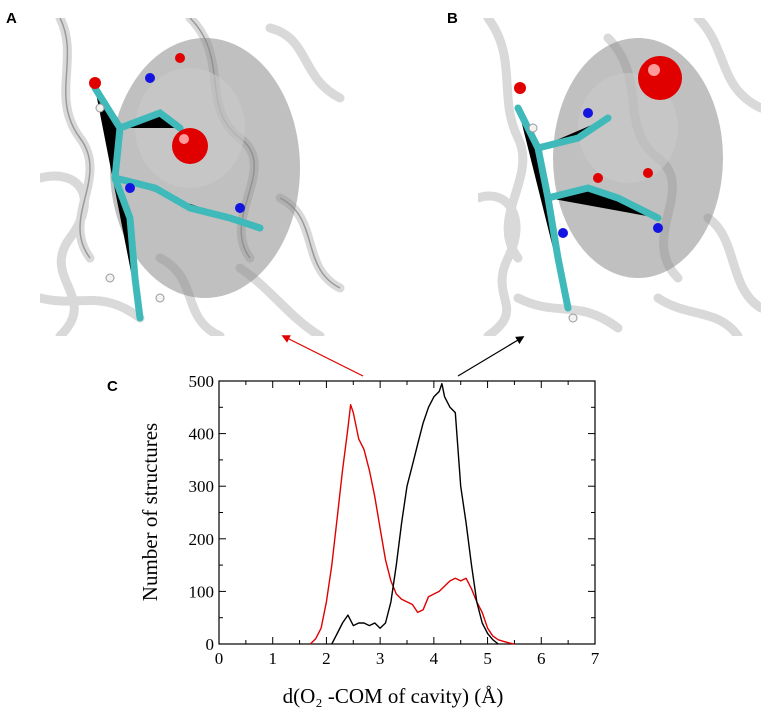 The height and width of the screenshot is (714, 765). Describe the element at coordinates (380, 658) in the screenshot. I see `x-tick-label: 3` at that location.